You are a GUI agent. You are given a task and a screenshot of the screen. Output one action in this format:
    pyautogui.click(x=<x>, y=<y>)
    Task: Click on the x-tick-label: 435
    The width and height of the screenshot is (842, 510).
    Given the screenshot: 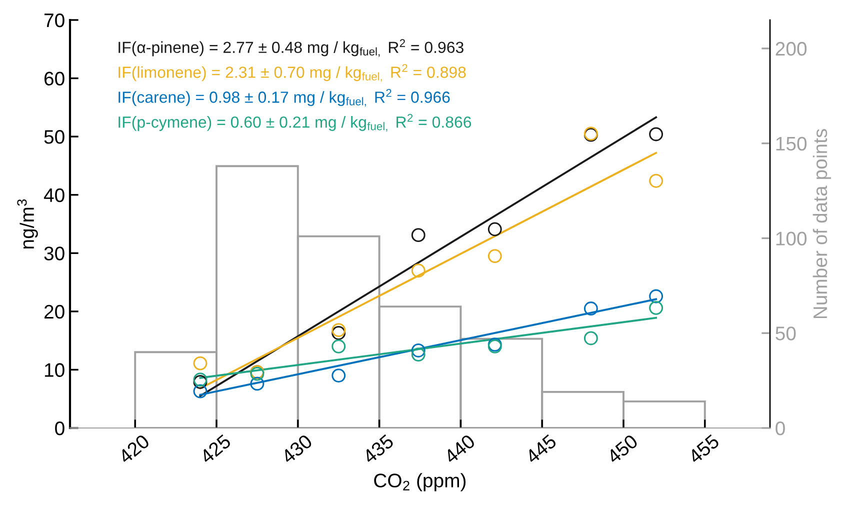 What is the action you would take?
    pyautogui.click(x=378, y=449)
    